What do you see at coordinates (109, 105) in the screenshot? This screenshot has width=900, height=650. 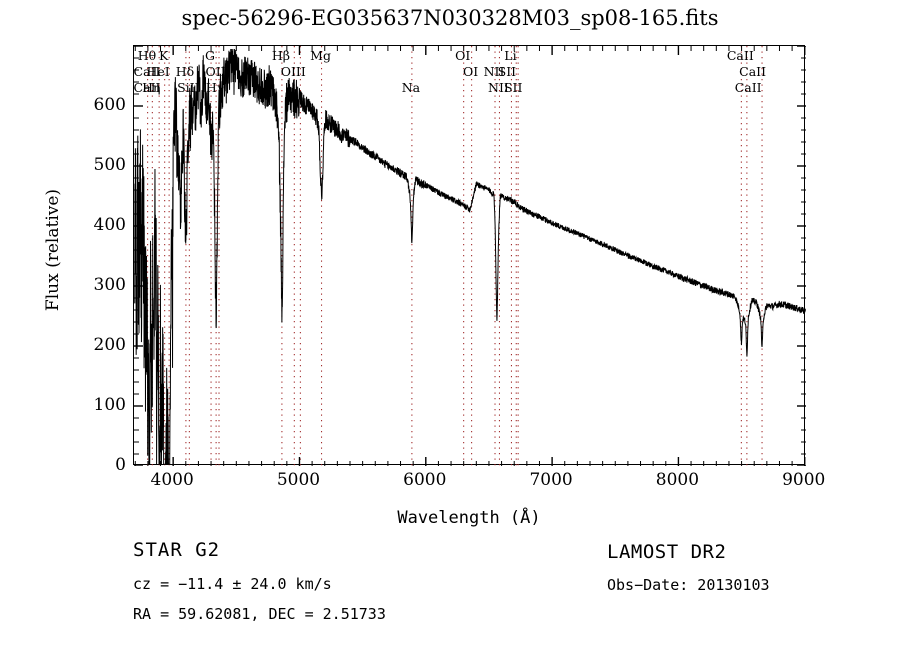 I see `y-tick-label: 600` at bounding box center [109, 105].